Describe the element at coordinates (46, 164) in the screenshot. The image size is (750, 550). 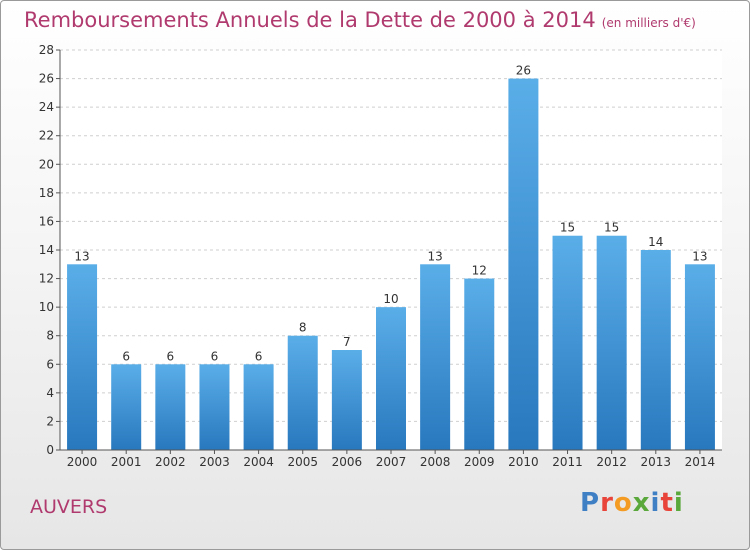
I see `y-tick-label: 20` at that location.